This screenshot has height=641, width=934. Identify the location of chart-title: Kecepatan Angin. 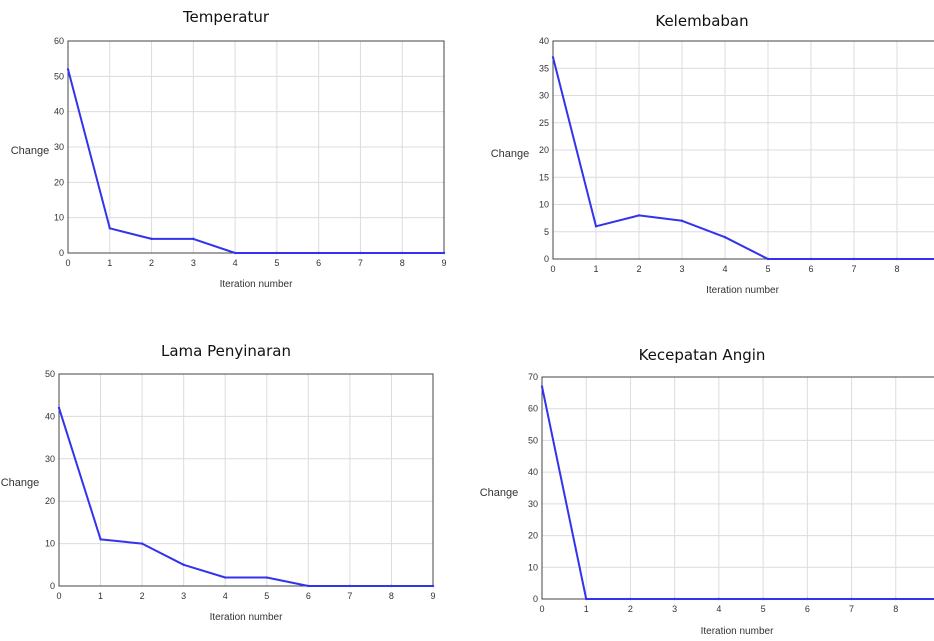
(702, 355).